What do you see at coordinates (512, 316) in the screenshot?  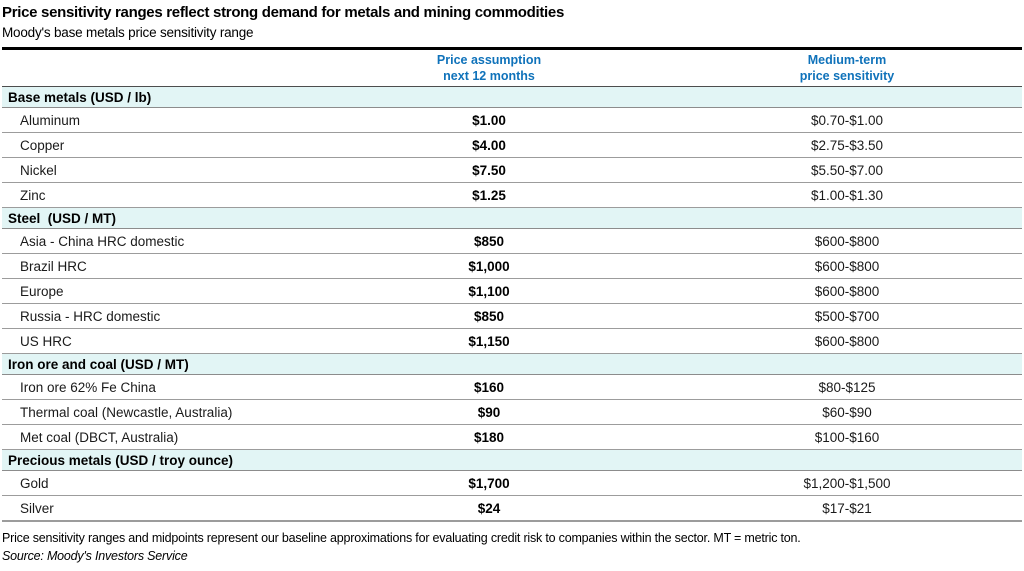 I see `table-row: Russia - HRC domestic $850 $500-$700` at bounding box center [512, 316].